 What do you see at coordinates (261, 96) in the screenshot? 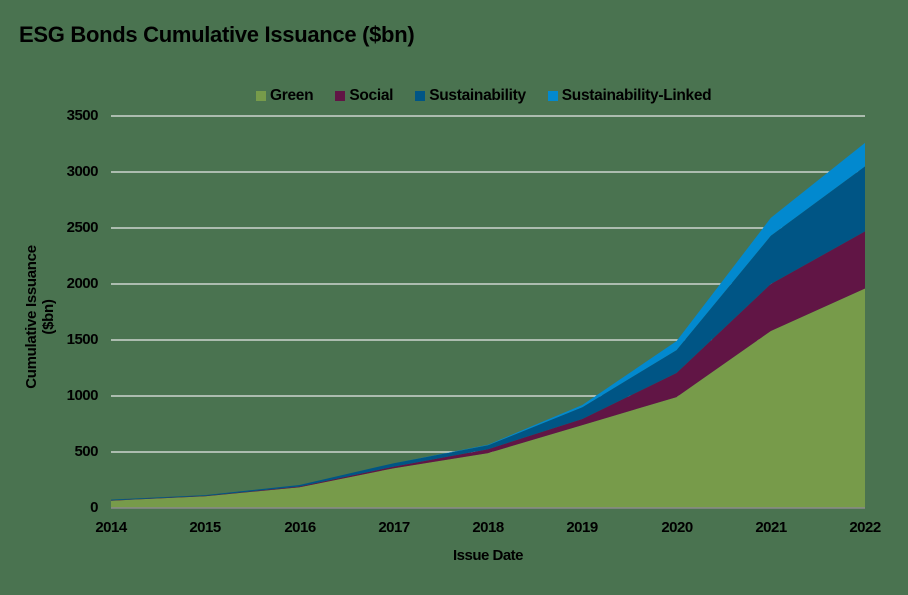
I see `legend-swatch-green` at bounding box center [261, 96].